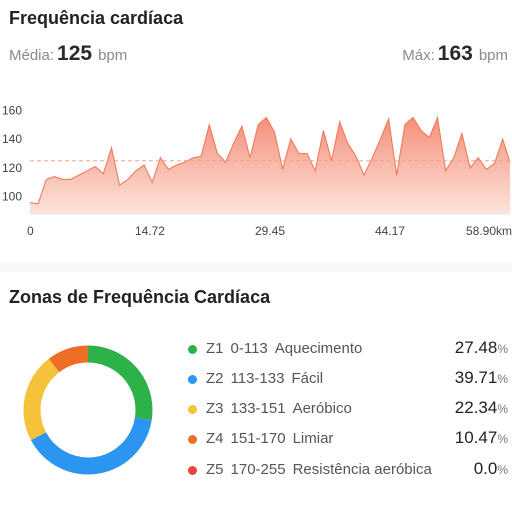 This screenshot has width=512, height=508. Describe the element at coordinates (258, 469) in the screenshot. I see `zone-range: 170-255` at that location.